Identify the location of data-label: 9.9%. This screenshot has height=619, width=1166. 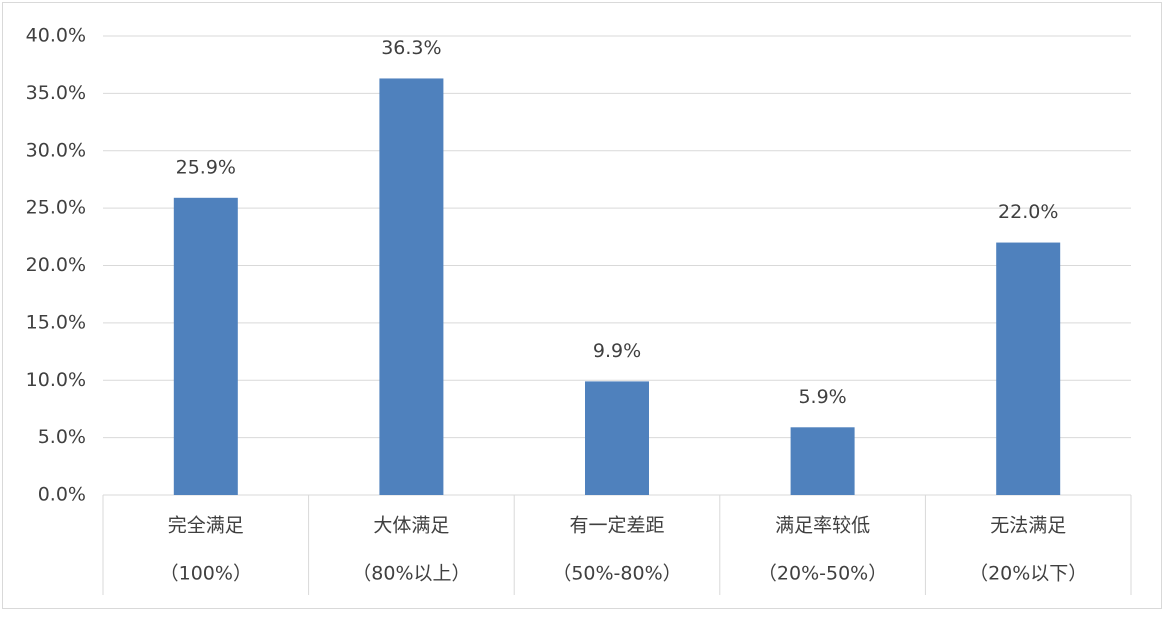
(617, 351).